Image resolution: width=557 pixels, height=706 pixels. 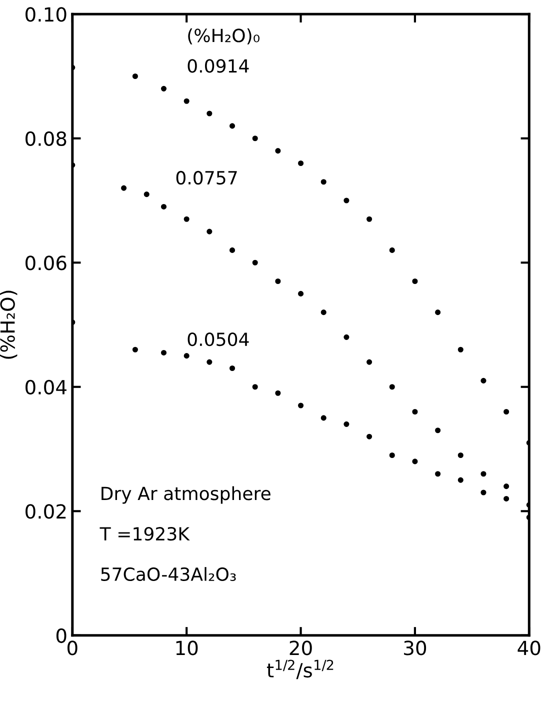 I want to click on series-label: 0.0504, so click(x=218, y=339).